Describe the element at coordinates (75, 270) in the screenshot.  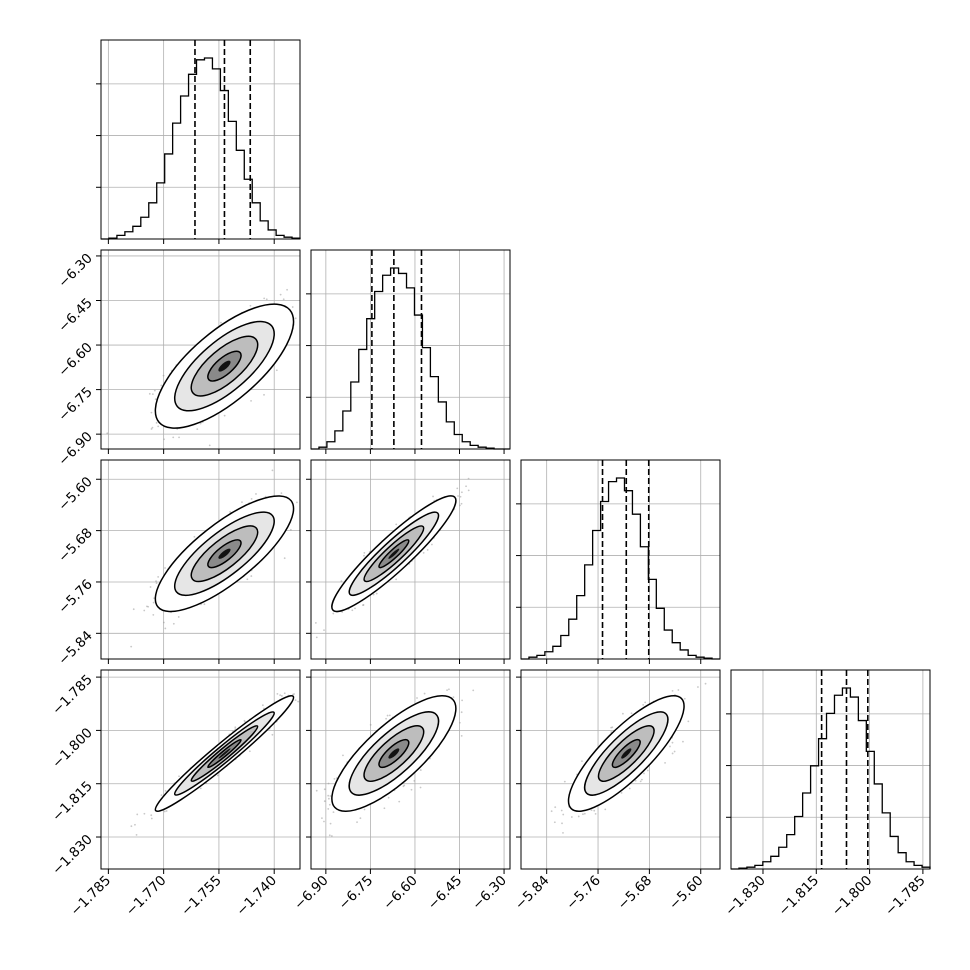
I see `y-tick-label: −6.30` at that location.